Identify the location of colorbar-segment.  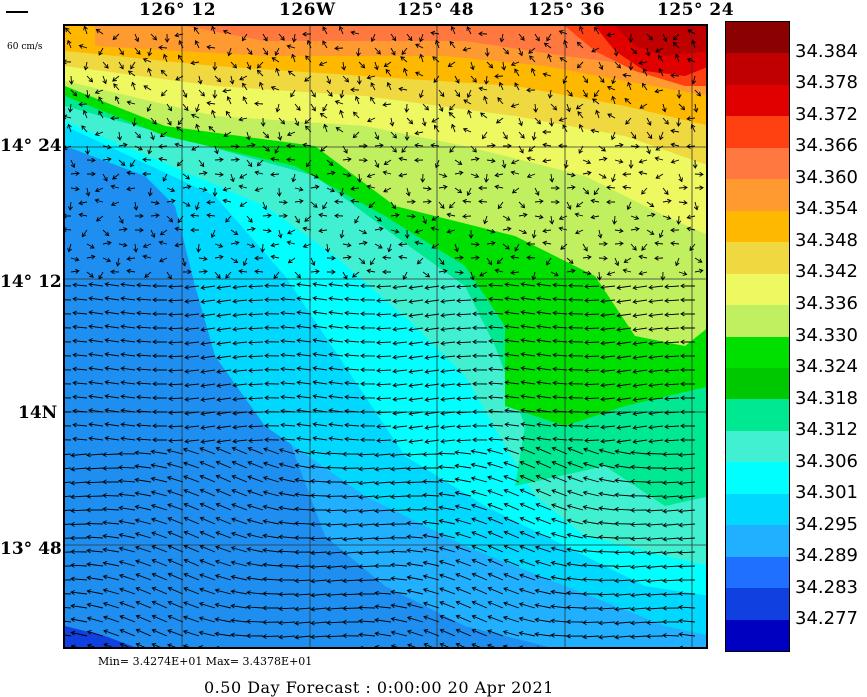
(757, 258).